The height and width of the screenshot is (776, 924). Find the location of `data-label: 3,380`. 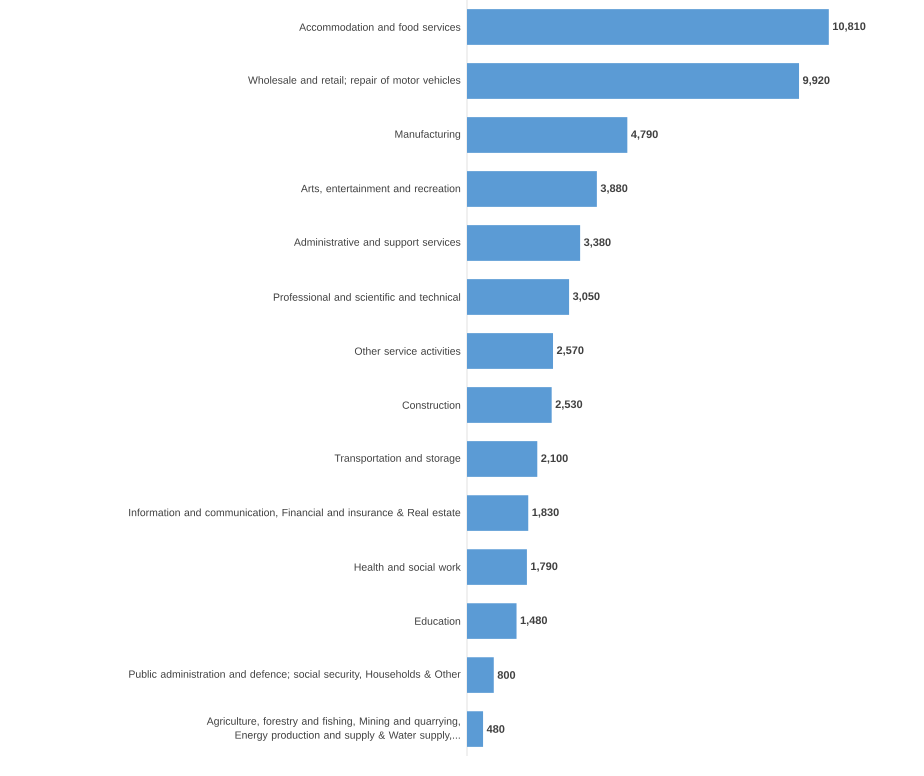

data-label: 3,380 is located at coordinates (597, 243).